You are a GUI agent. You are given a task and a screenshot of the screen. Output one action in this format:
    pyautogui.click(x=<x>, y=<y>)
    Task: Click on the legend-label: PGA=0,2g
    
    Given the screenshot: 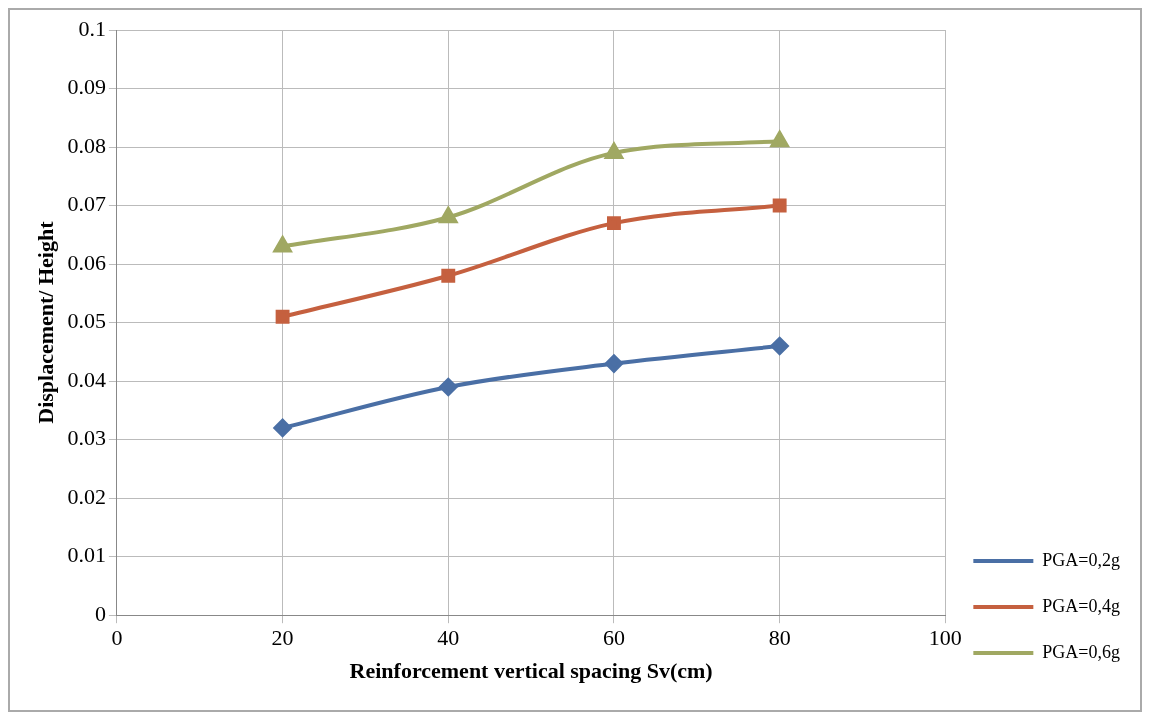 What is the action you would take?
    pyautogui.click(x=1081, y=559)
    